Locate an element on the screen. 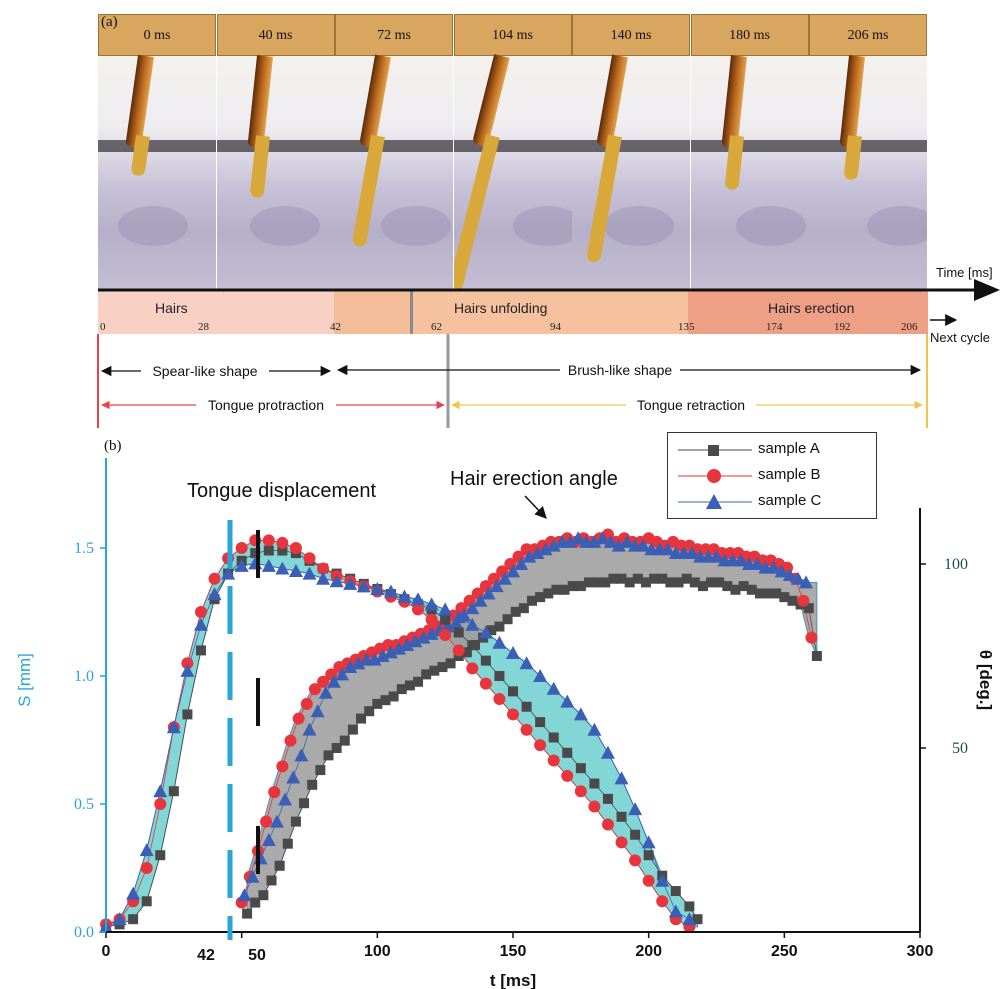 Image resolution: width=1007 pixels, height=989 pixels. x-tick-label: 0 is located at coordinates (106, 951).